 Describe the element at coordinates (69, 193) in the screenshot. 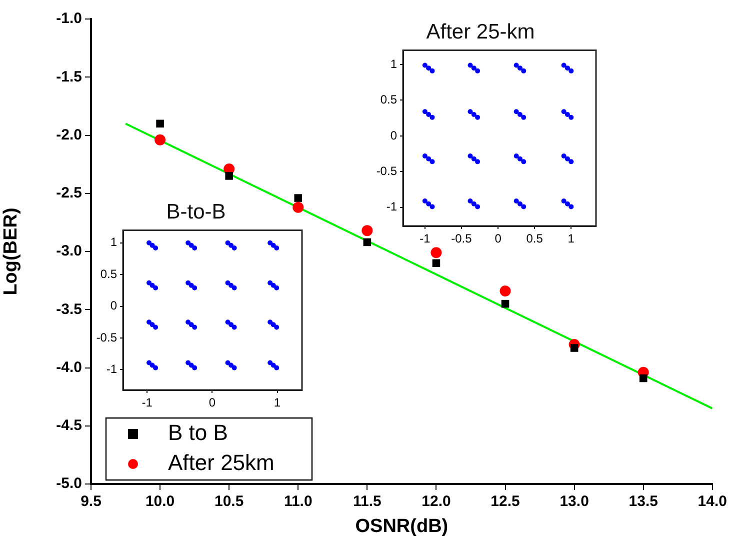

I see `y-tick-label: -2.5` at that location.